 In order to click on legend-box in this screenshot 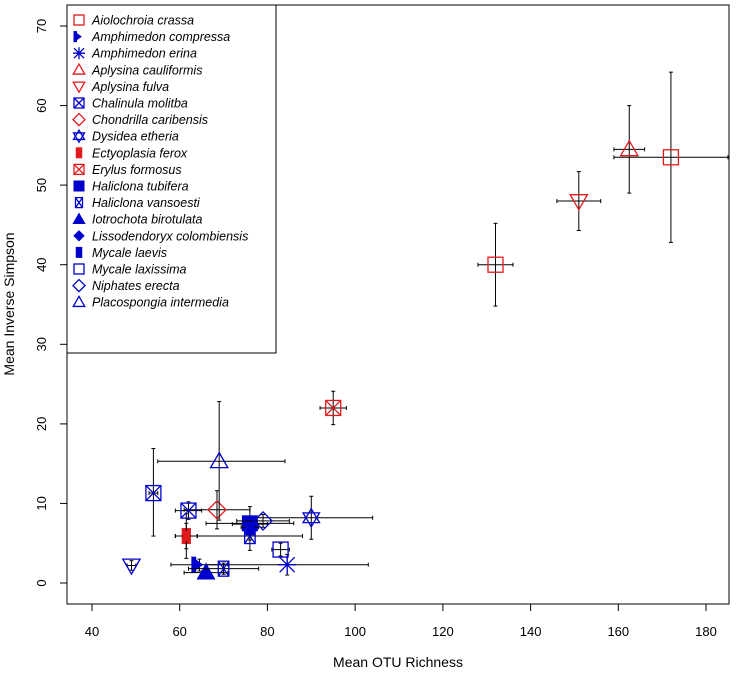, I will do `click(171, 179)`.